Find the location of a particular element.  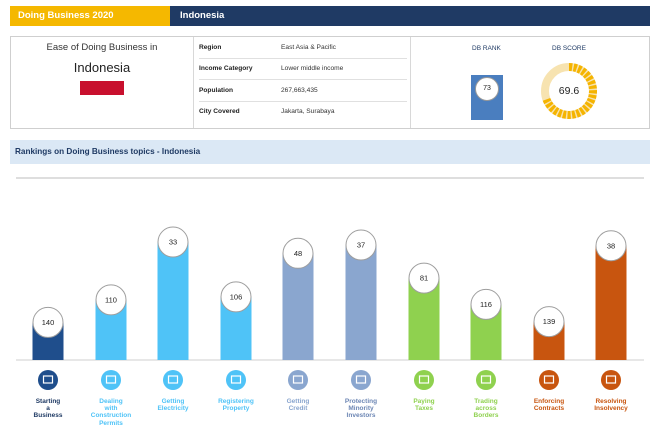

truck-icon is located at coordinates (486, 380).